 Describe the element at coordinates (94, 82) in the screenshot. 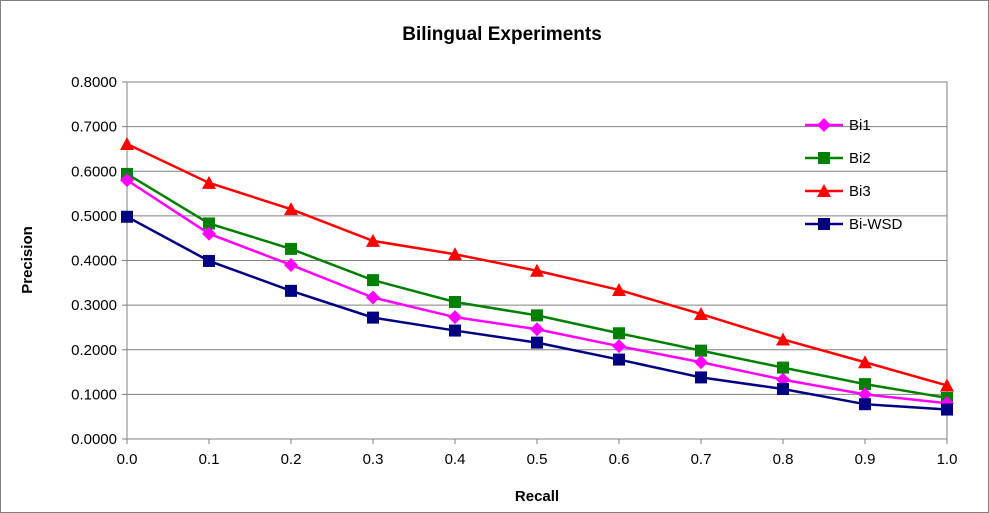

I see `y-tick-label: 0.8000` at that location.